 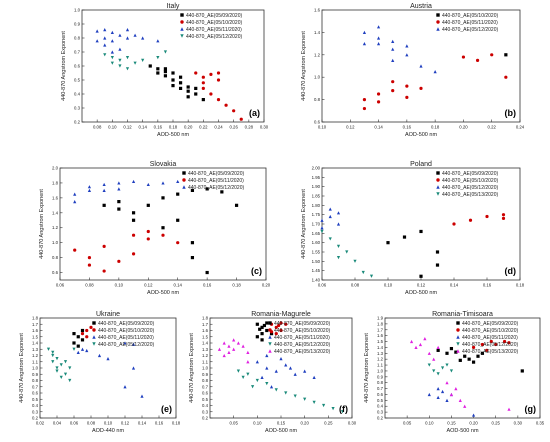 I want to click on legend-entry: 440-870_AE(05/10/2020), so click(x=126, y=331).